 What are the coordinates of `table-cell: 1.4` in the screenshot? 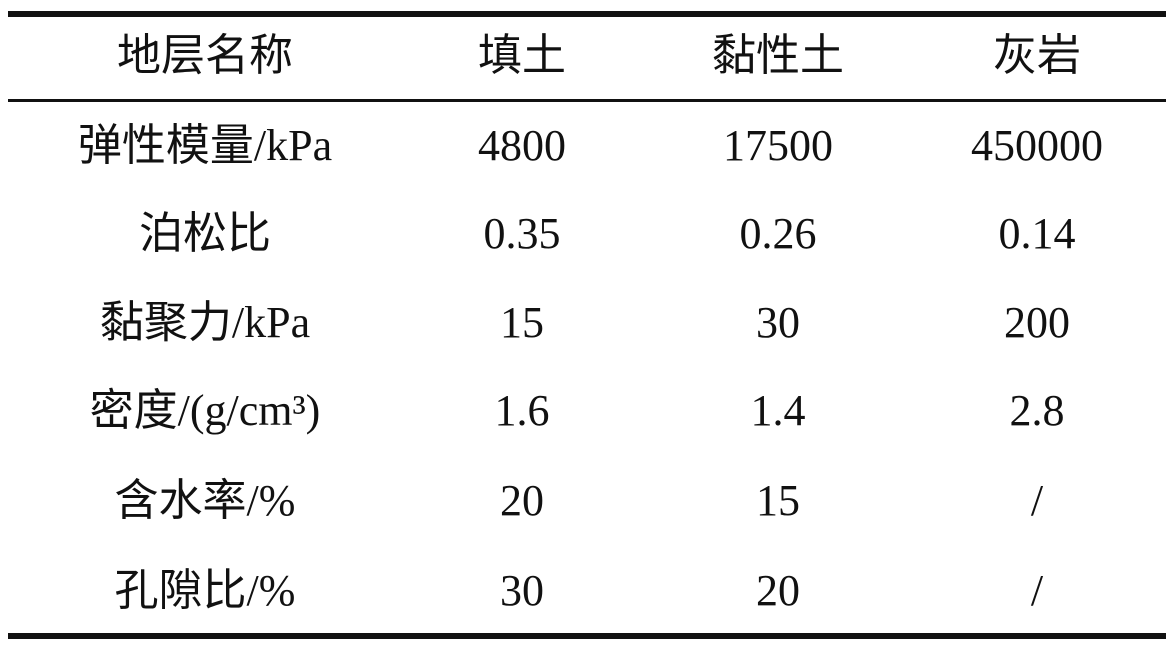 It's located at (778, 410).